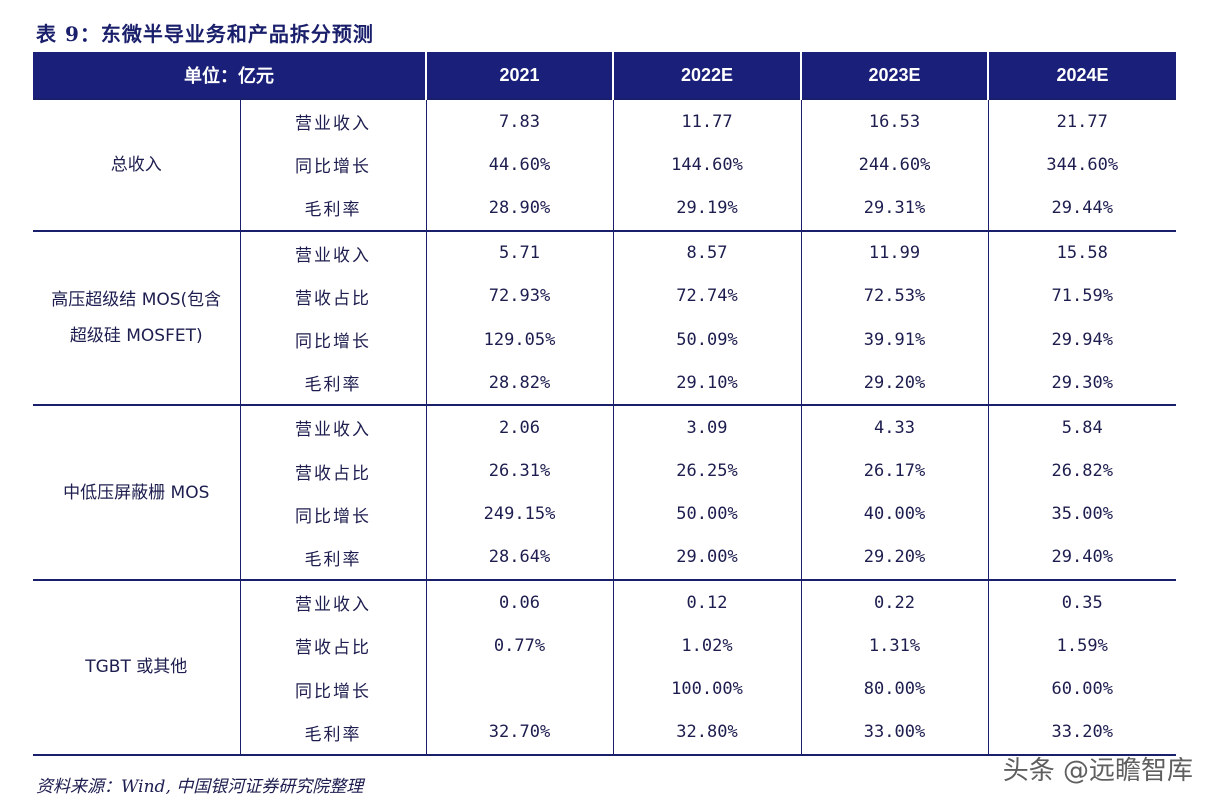 This screenshot has height=808, width=1215. I want to click on value-cell: 11.99, so click(894, 252).